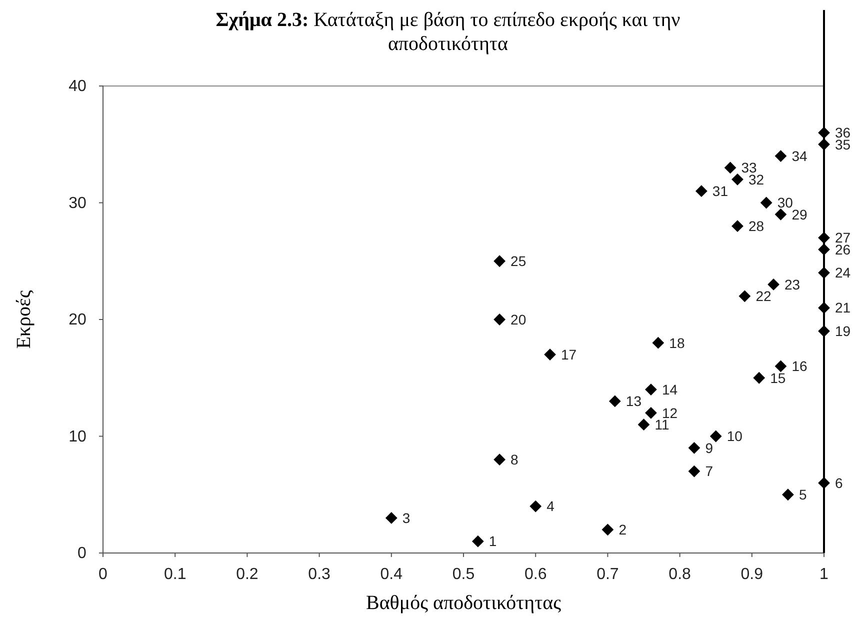 This screenshot has width=865, height=635. Describe the element at coordinates (720, 190) in the screenshot. I see `data-label: 31` at that location.